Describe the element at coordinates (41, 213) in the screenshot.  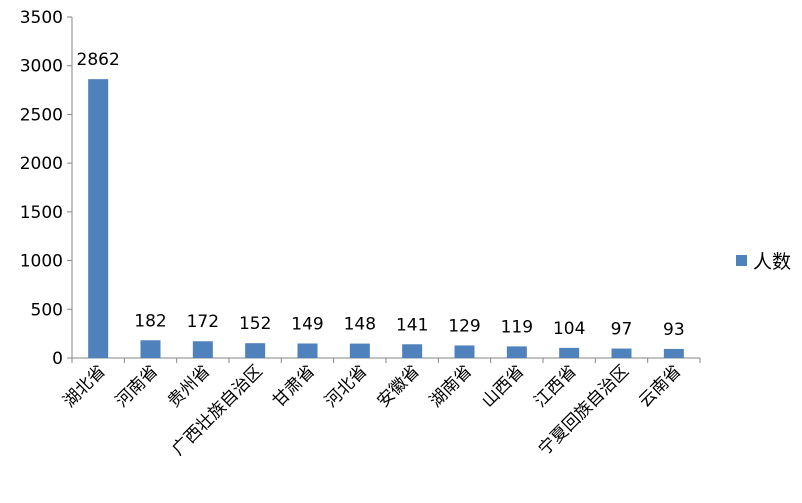
I see `y-tick-label: 1500` at that location.